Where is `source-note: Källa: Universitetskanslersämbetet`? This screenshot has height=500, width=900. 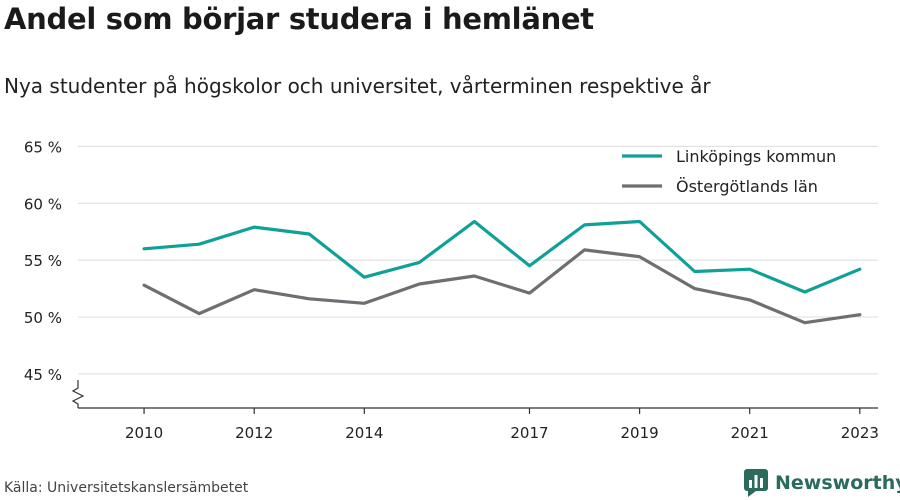 source-note: Källa: Universitetskanslersämbetet is located at coordinates (126, 488).